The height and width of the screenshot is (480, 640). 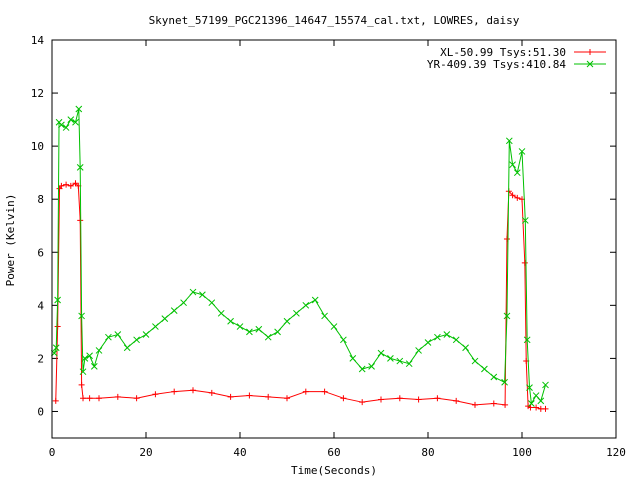 What do you see at coordinates (40, 411) in the screenshot?
I see `y-tick-label: 0` at bounding box center [40, 411].